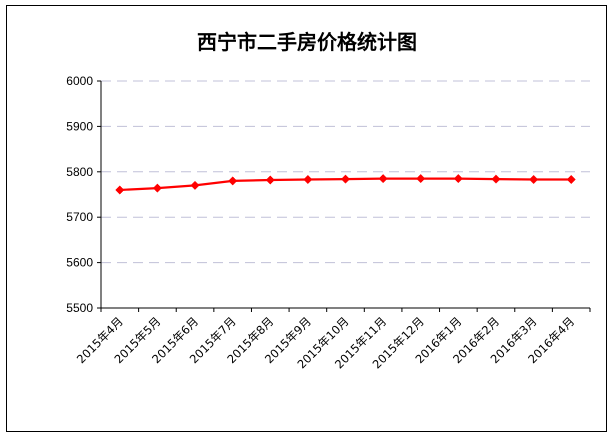  What do you see at coordinates (79, 81) in the screenshot?
I see `y-tick-label-6000: 6000` at bounding box center [79, 81].